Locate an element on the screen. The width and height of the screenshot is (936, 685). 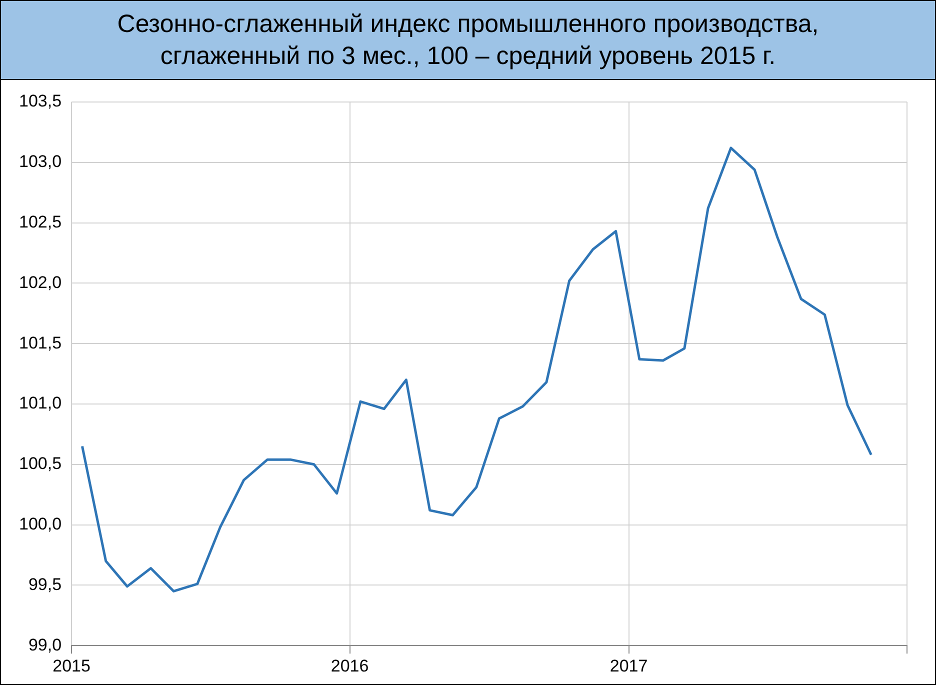
y-tick-label: 99,0 is located at coordinates (45, 644).